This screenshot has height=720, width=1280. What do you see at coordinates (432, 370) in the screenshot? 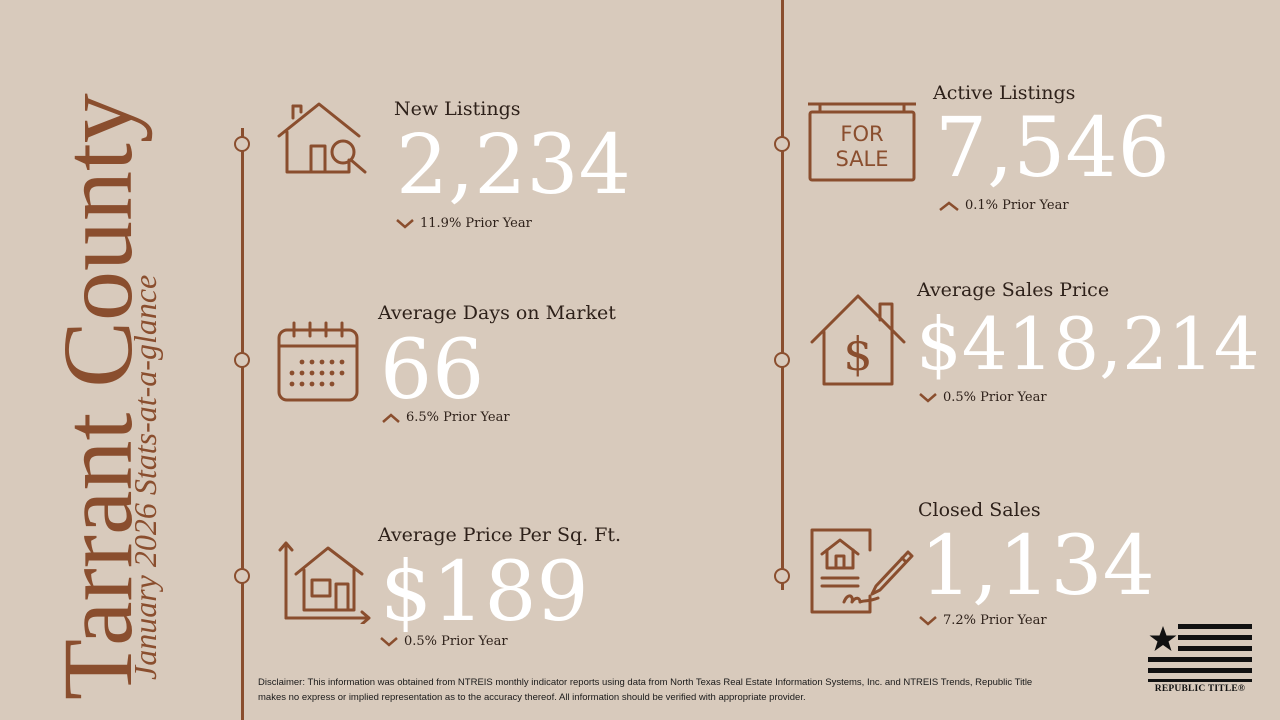
I see `stat-value-days-on-market: 66` at bounding box center [432, 370].